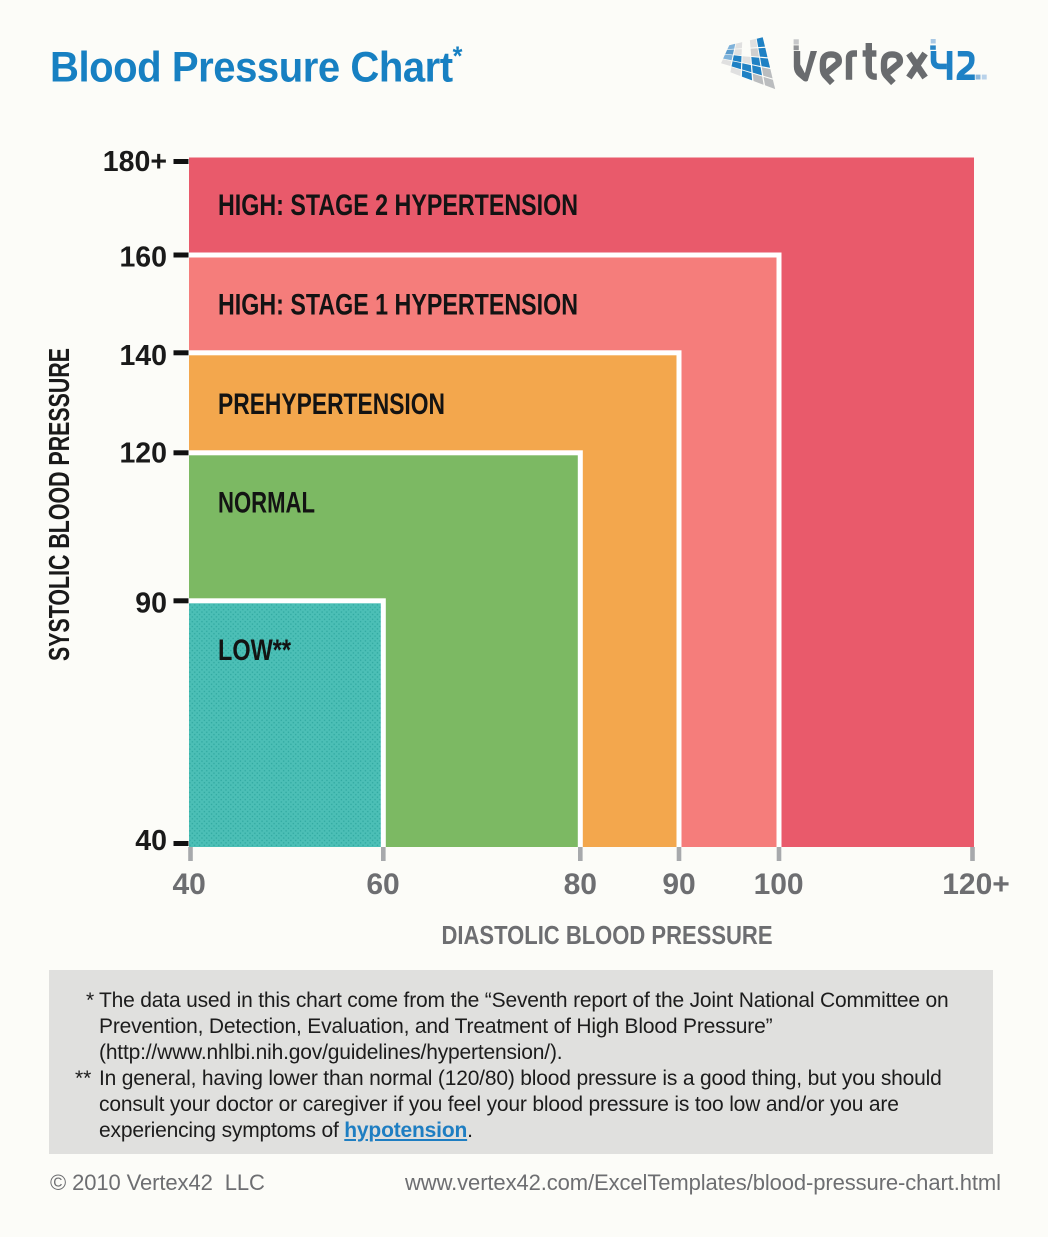 This screenshot has width=1048, height=1237. Describe the element at coordinates (580, 884) in the screenshot. I see `svg-text: 80` at that location.